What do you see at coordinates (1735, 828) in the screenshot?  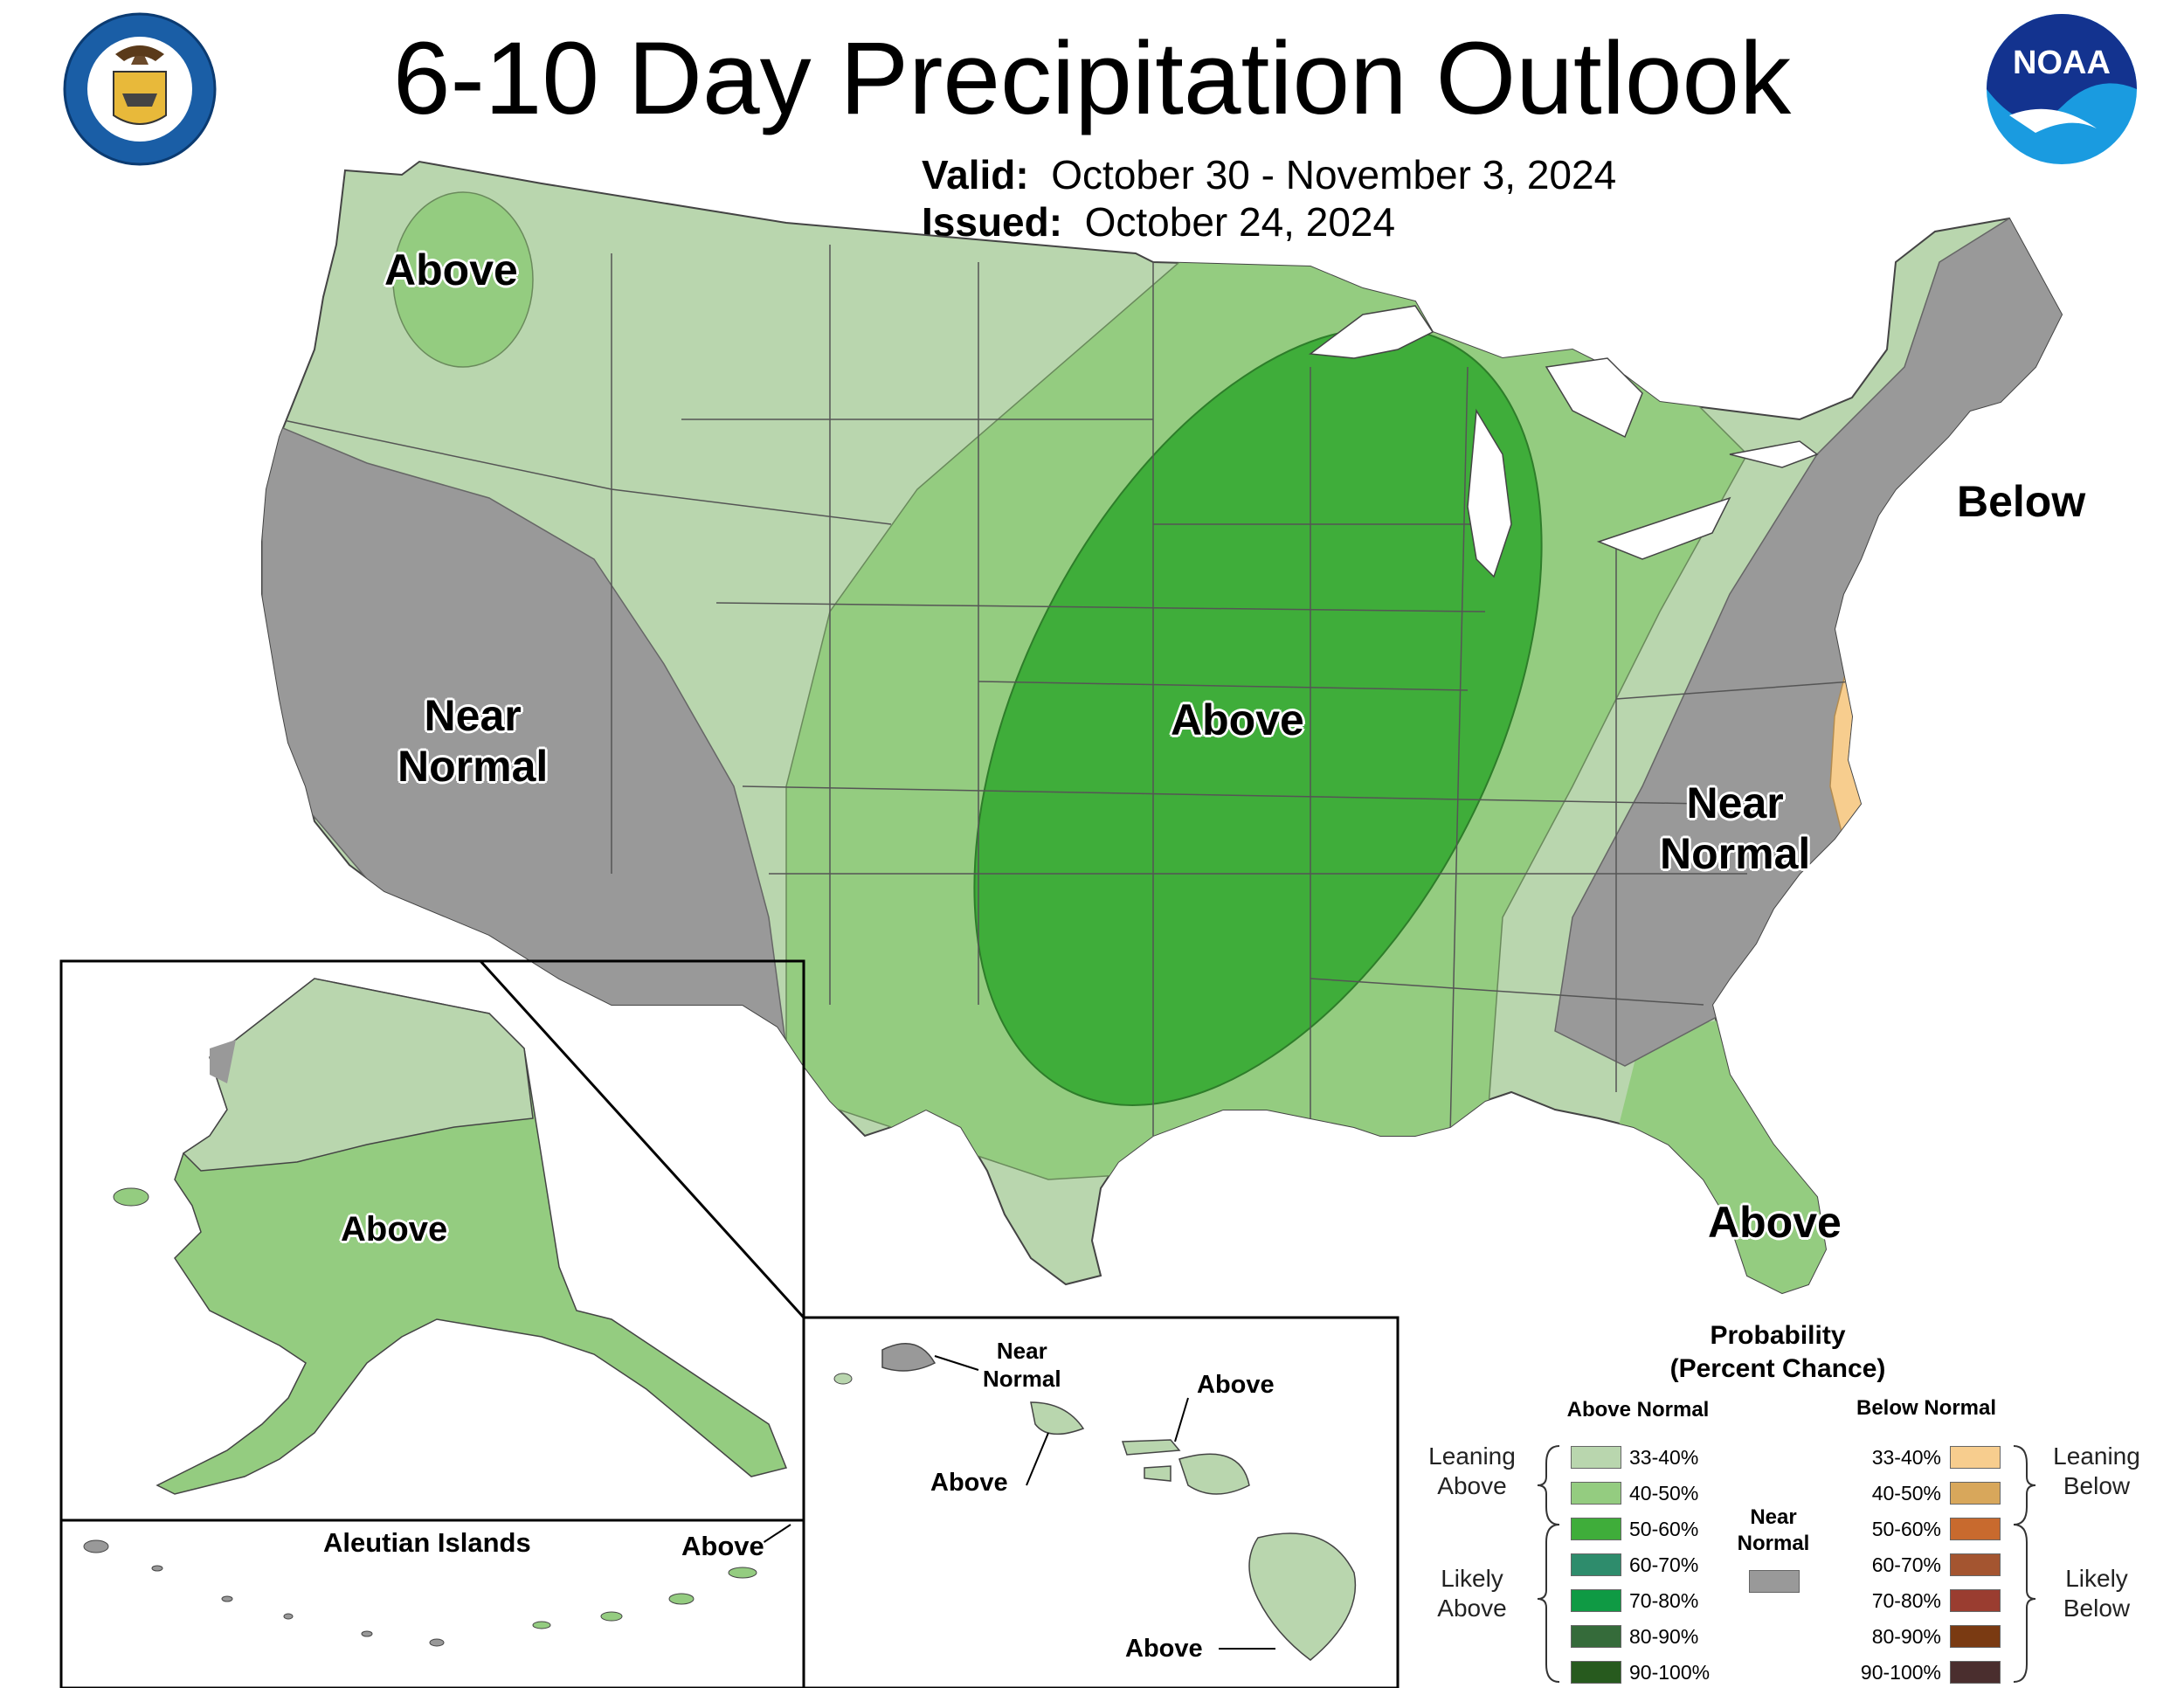 I see `label-southeast: Near Normal` at bounding box center [1735, 828].